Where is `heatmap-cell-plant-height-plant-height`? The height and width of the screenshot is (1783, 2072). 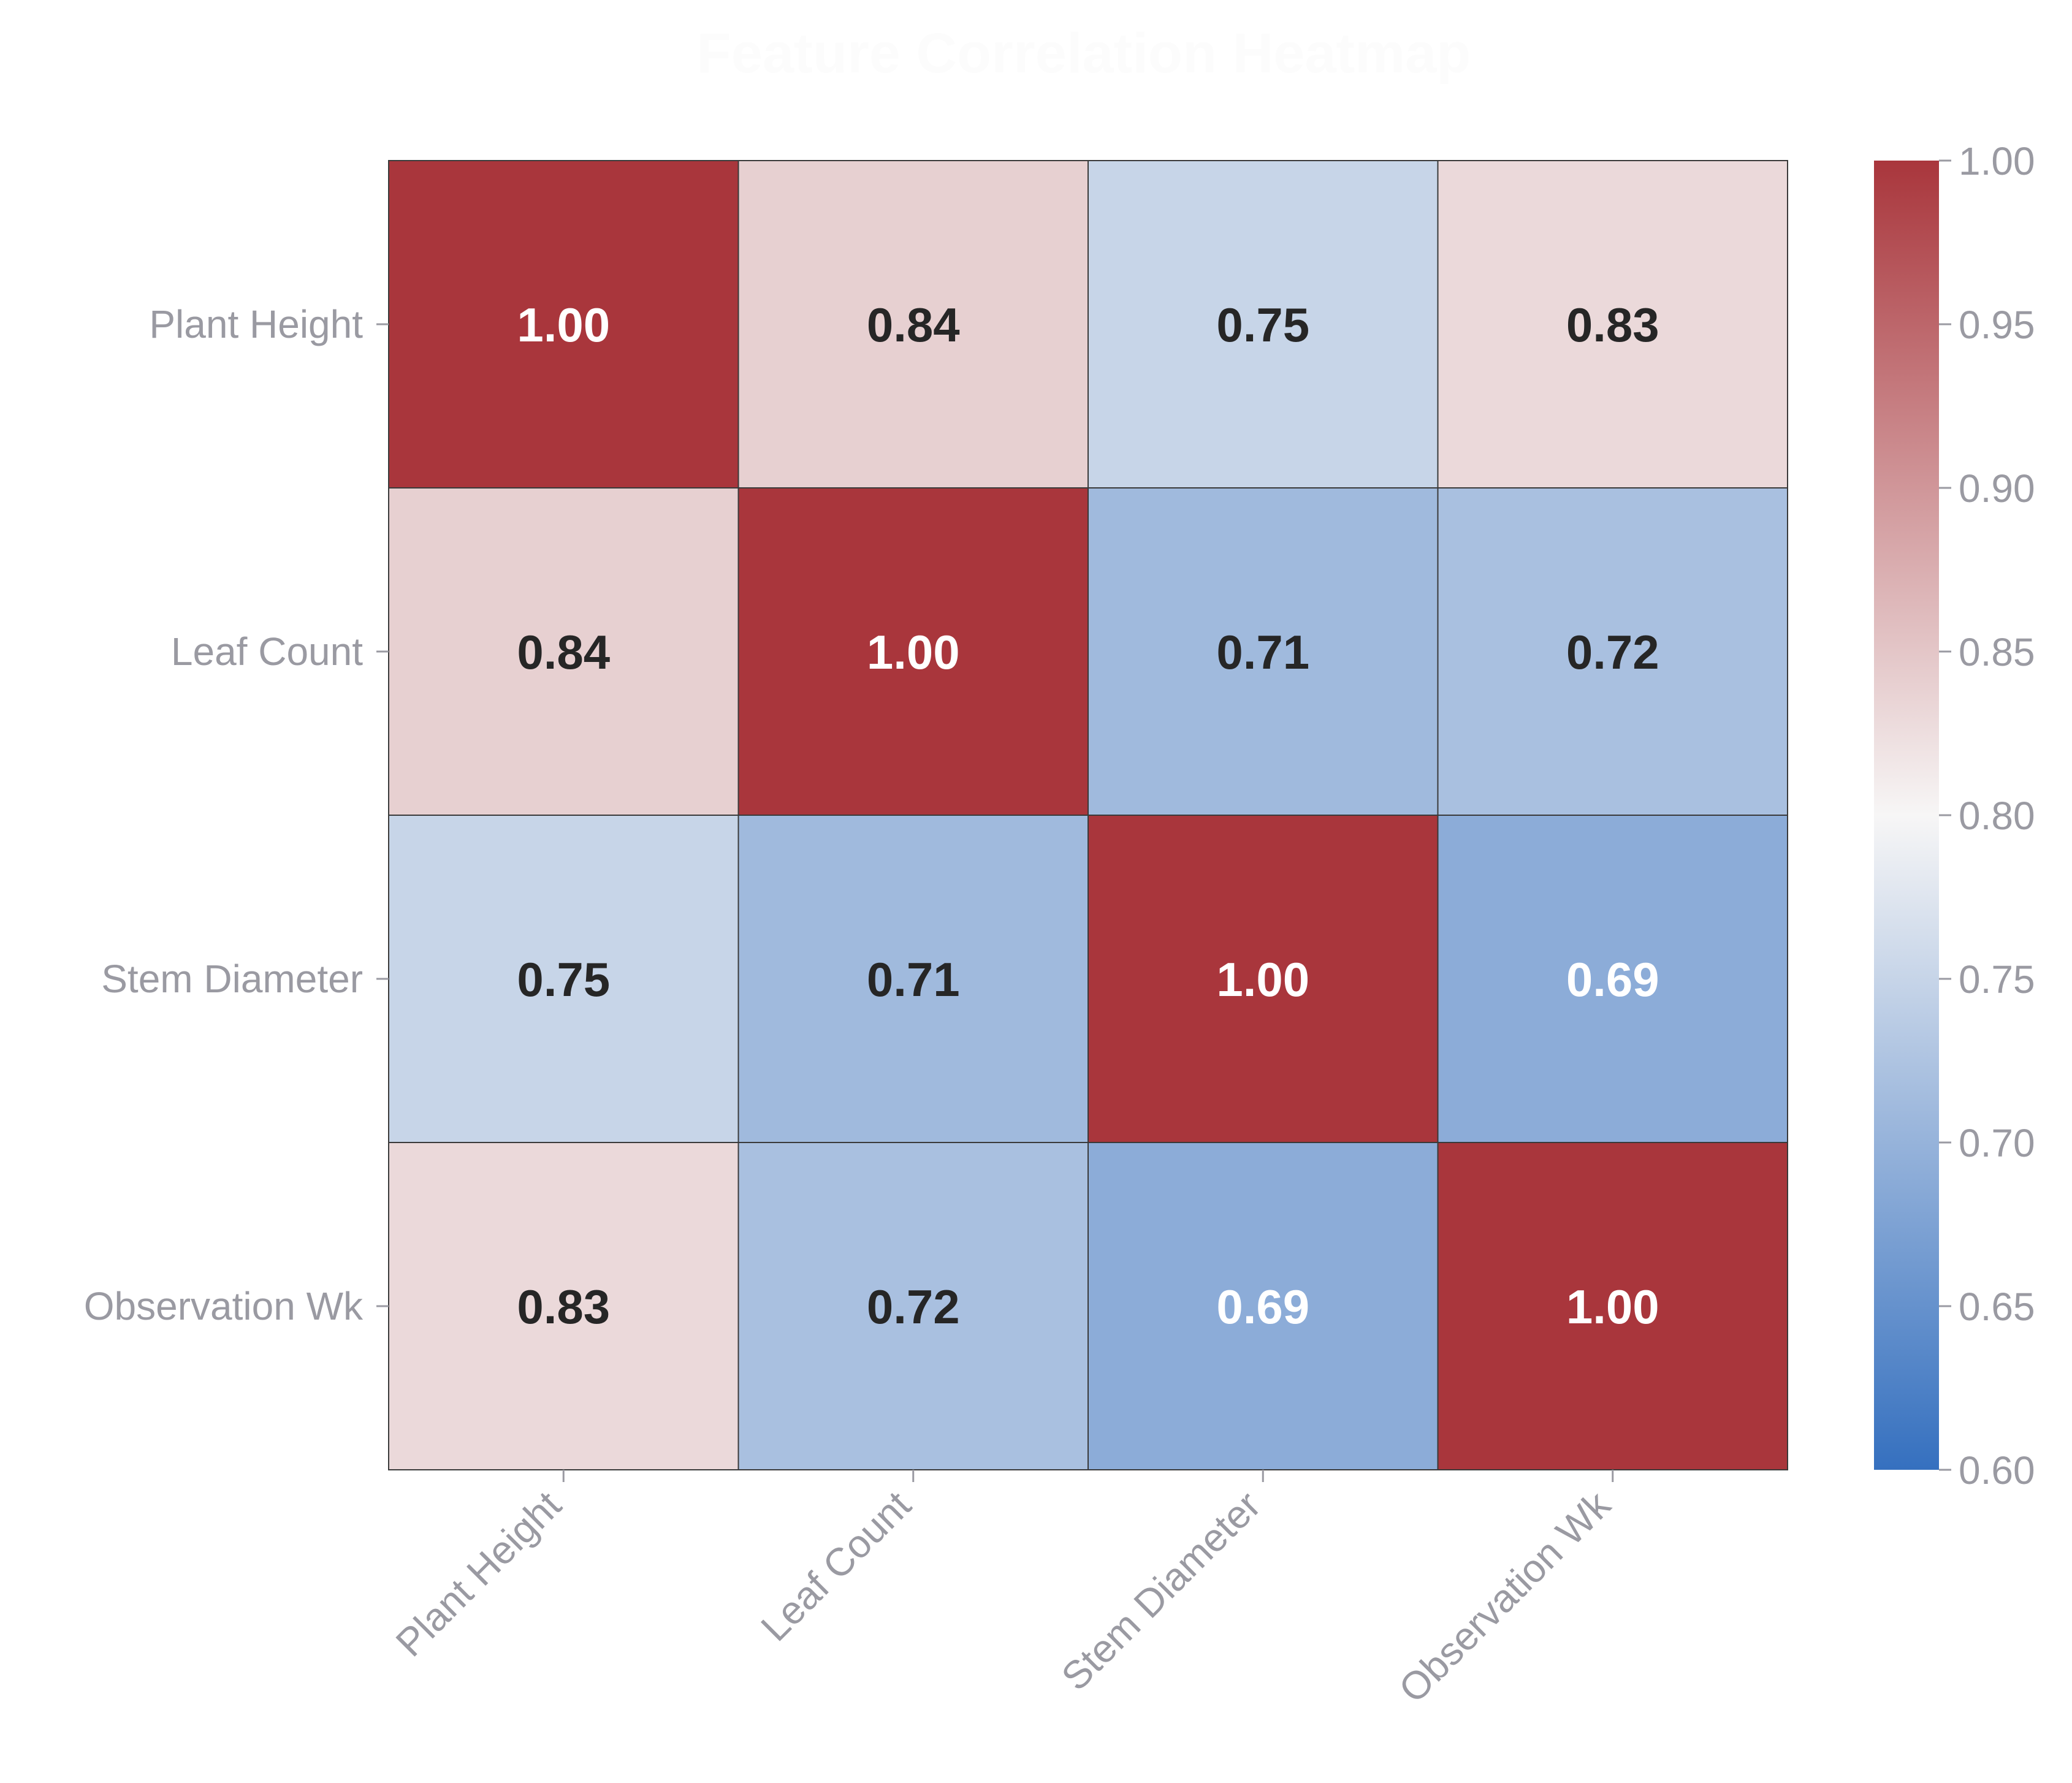 heatmap-cell-plant-height-plant-height is located at coordinates (563, 324).